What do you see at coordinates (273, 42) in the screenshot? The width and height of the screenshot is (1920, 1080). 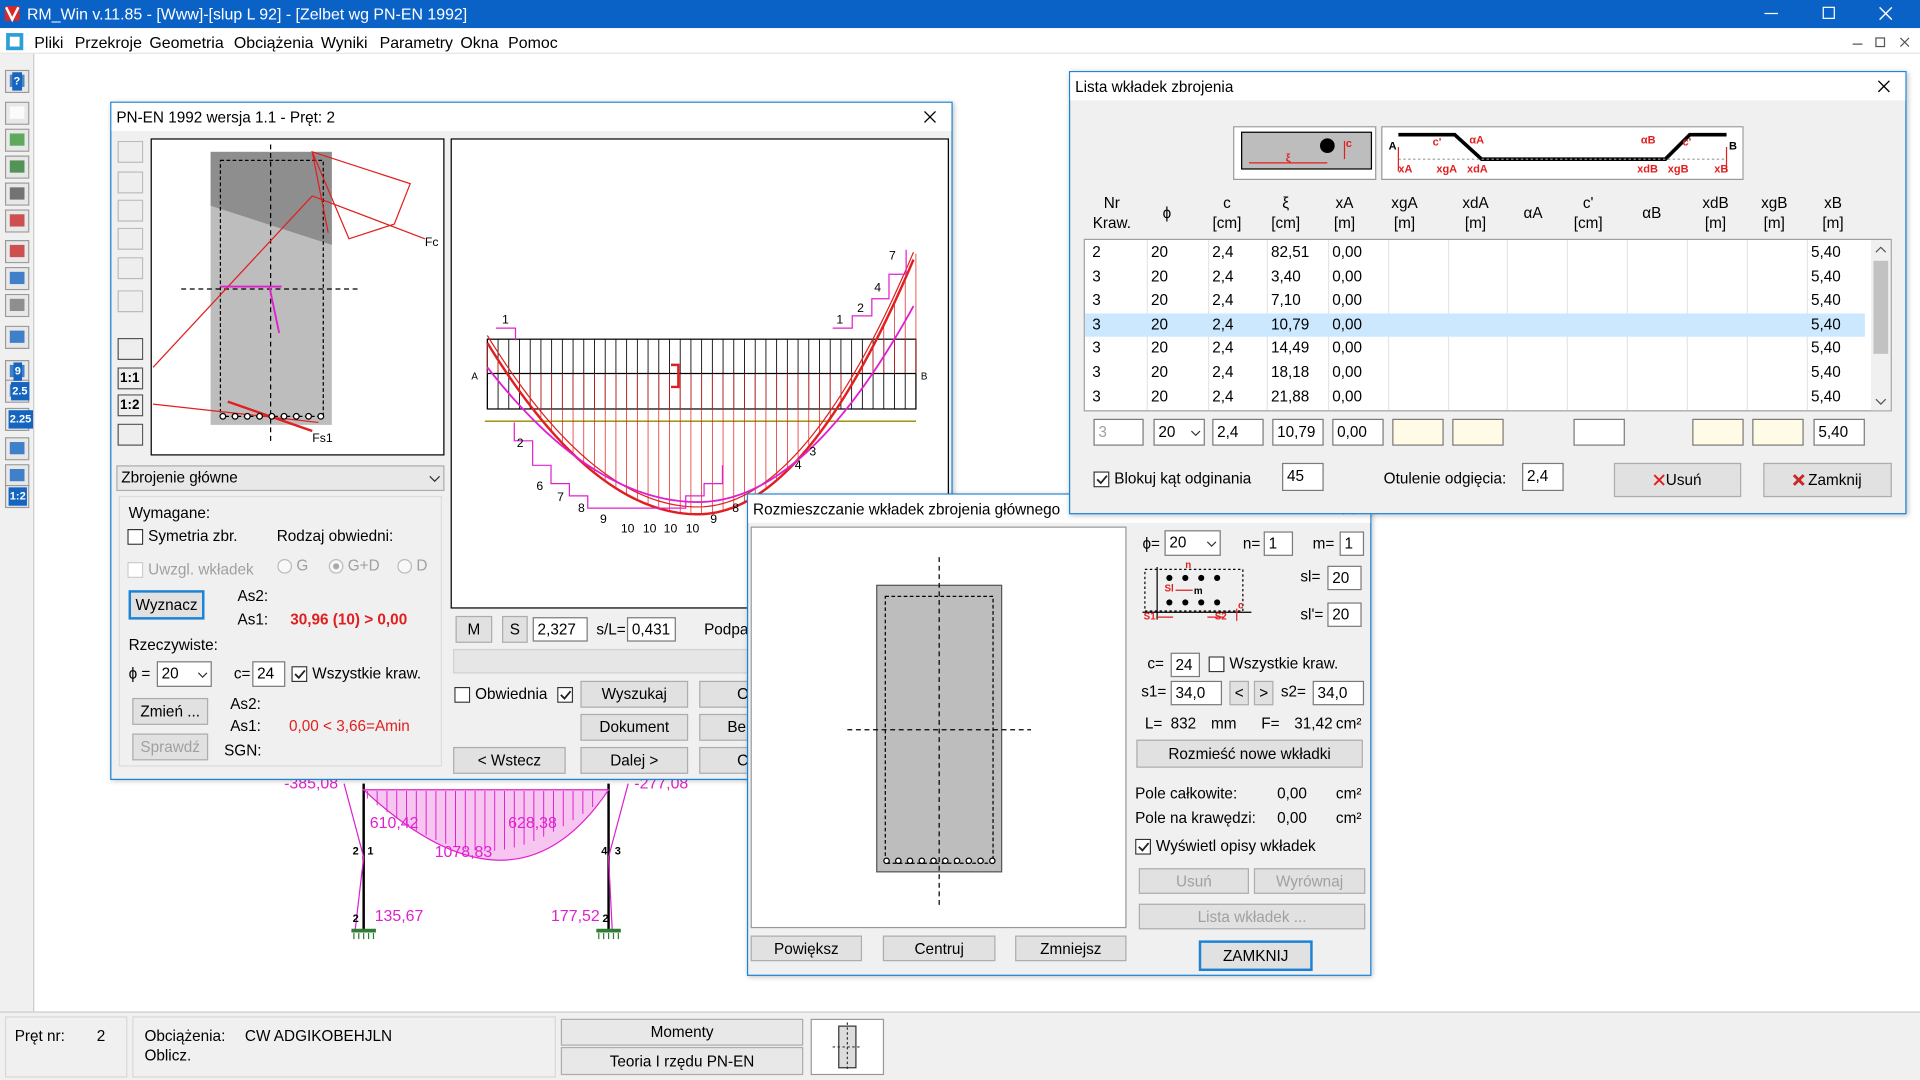 I see `menu-item: Obciążenia` at bounding box center [273, 42].